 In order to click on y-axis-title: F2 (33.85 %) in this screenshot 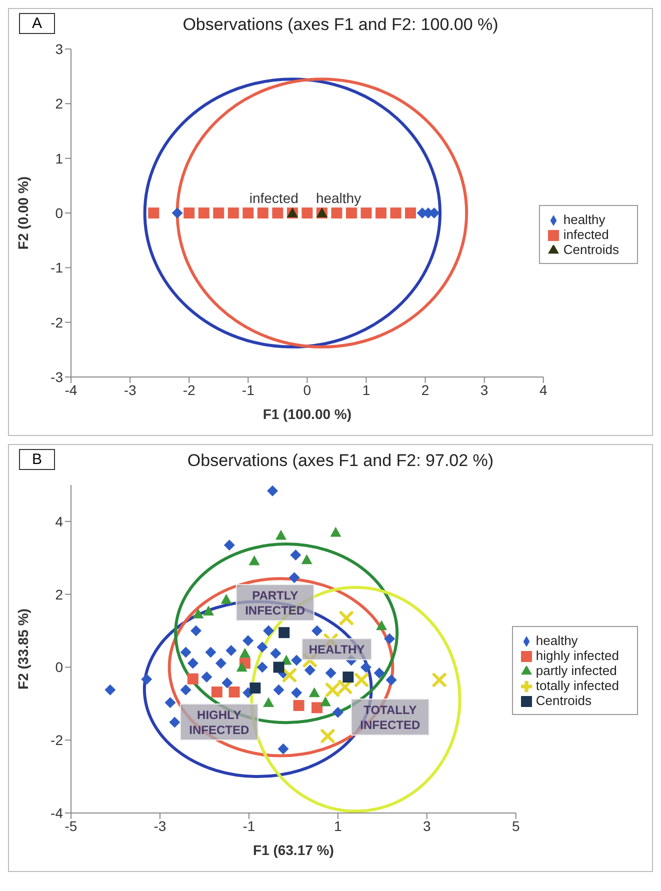, I will do `click(22, 649)`.